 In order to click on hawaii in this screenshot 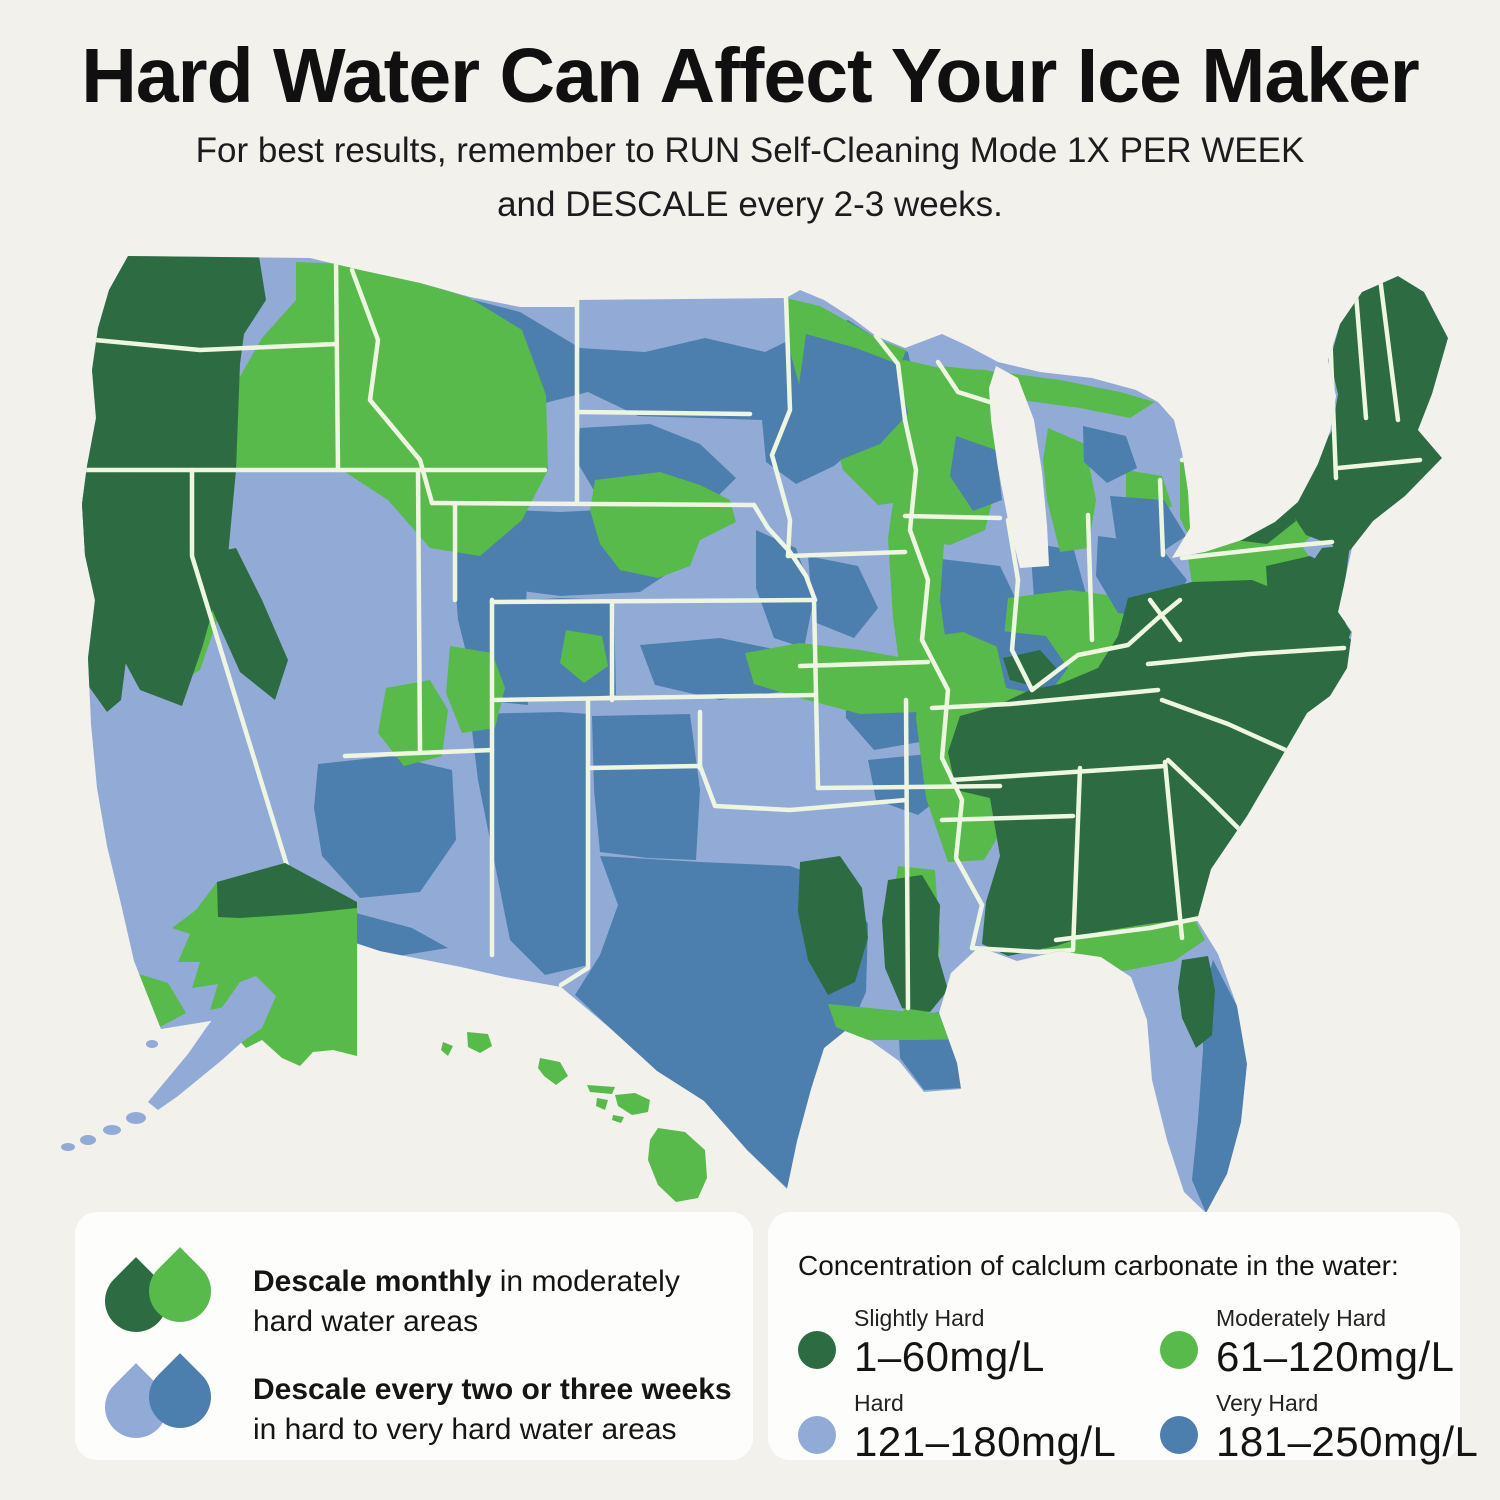, I will do `click(574, 1117)`.